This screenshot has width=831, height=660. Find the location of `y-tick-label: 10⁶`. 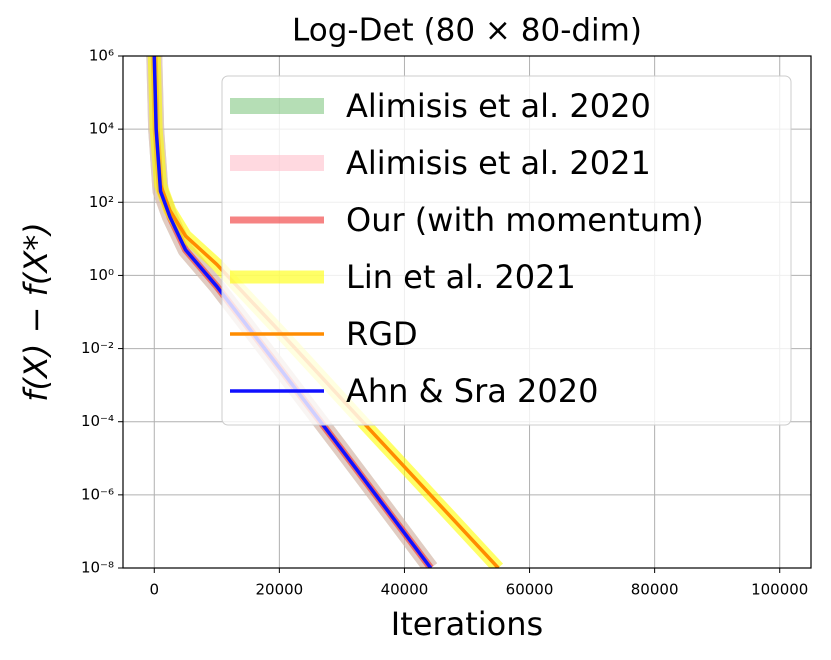

y-tick-label: 10⁶ is located at coordinates (101, 56).